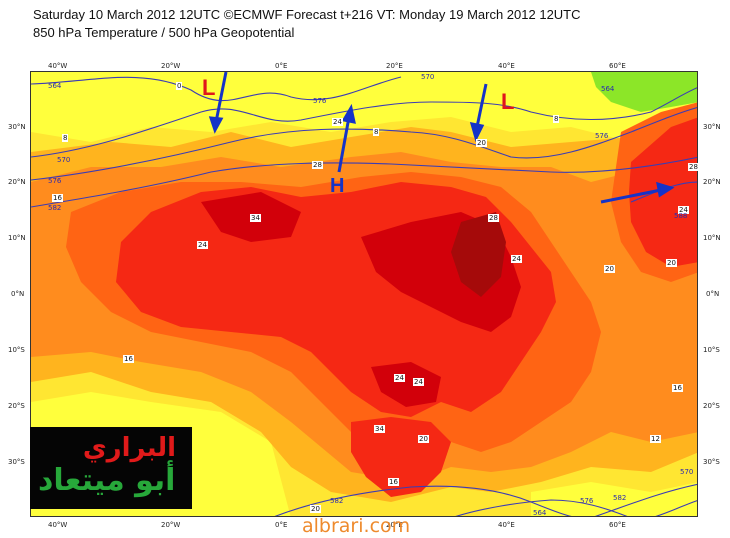  I want to click on arrow-high-head, so click(348, 113).